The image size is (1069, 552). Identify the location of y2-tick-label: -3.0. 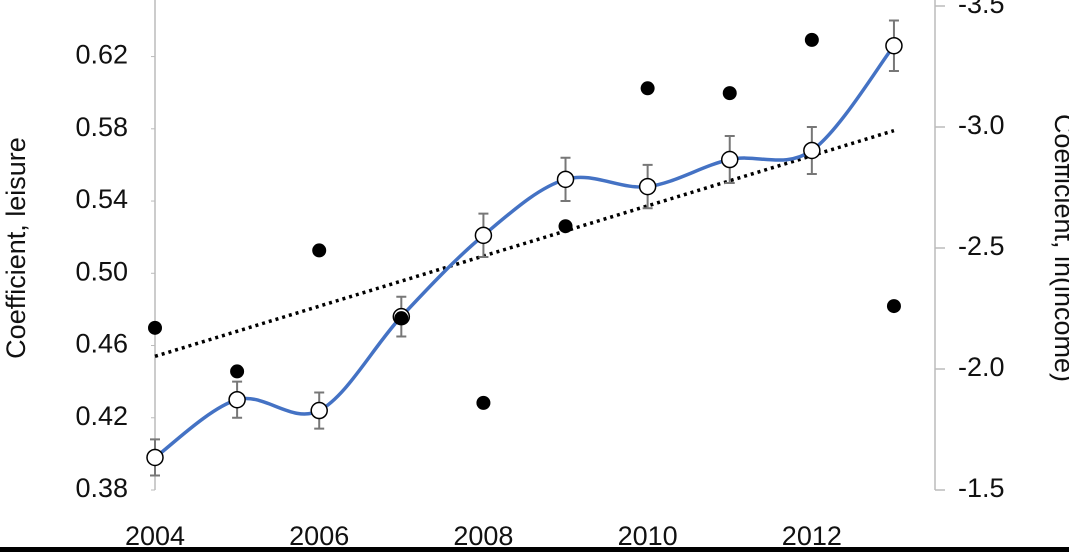
(981, 125).